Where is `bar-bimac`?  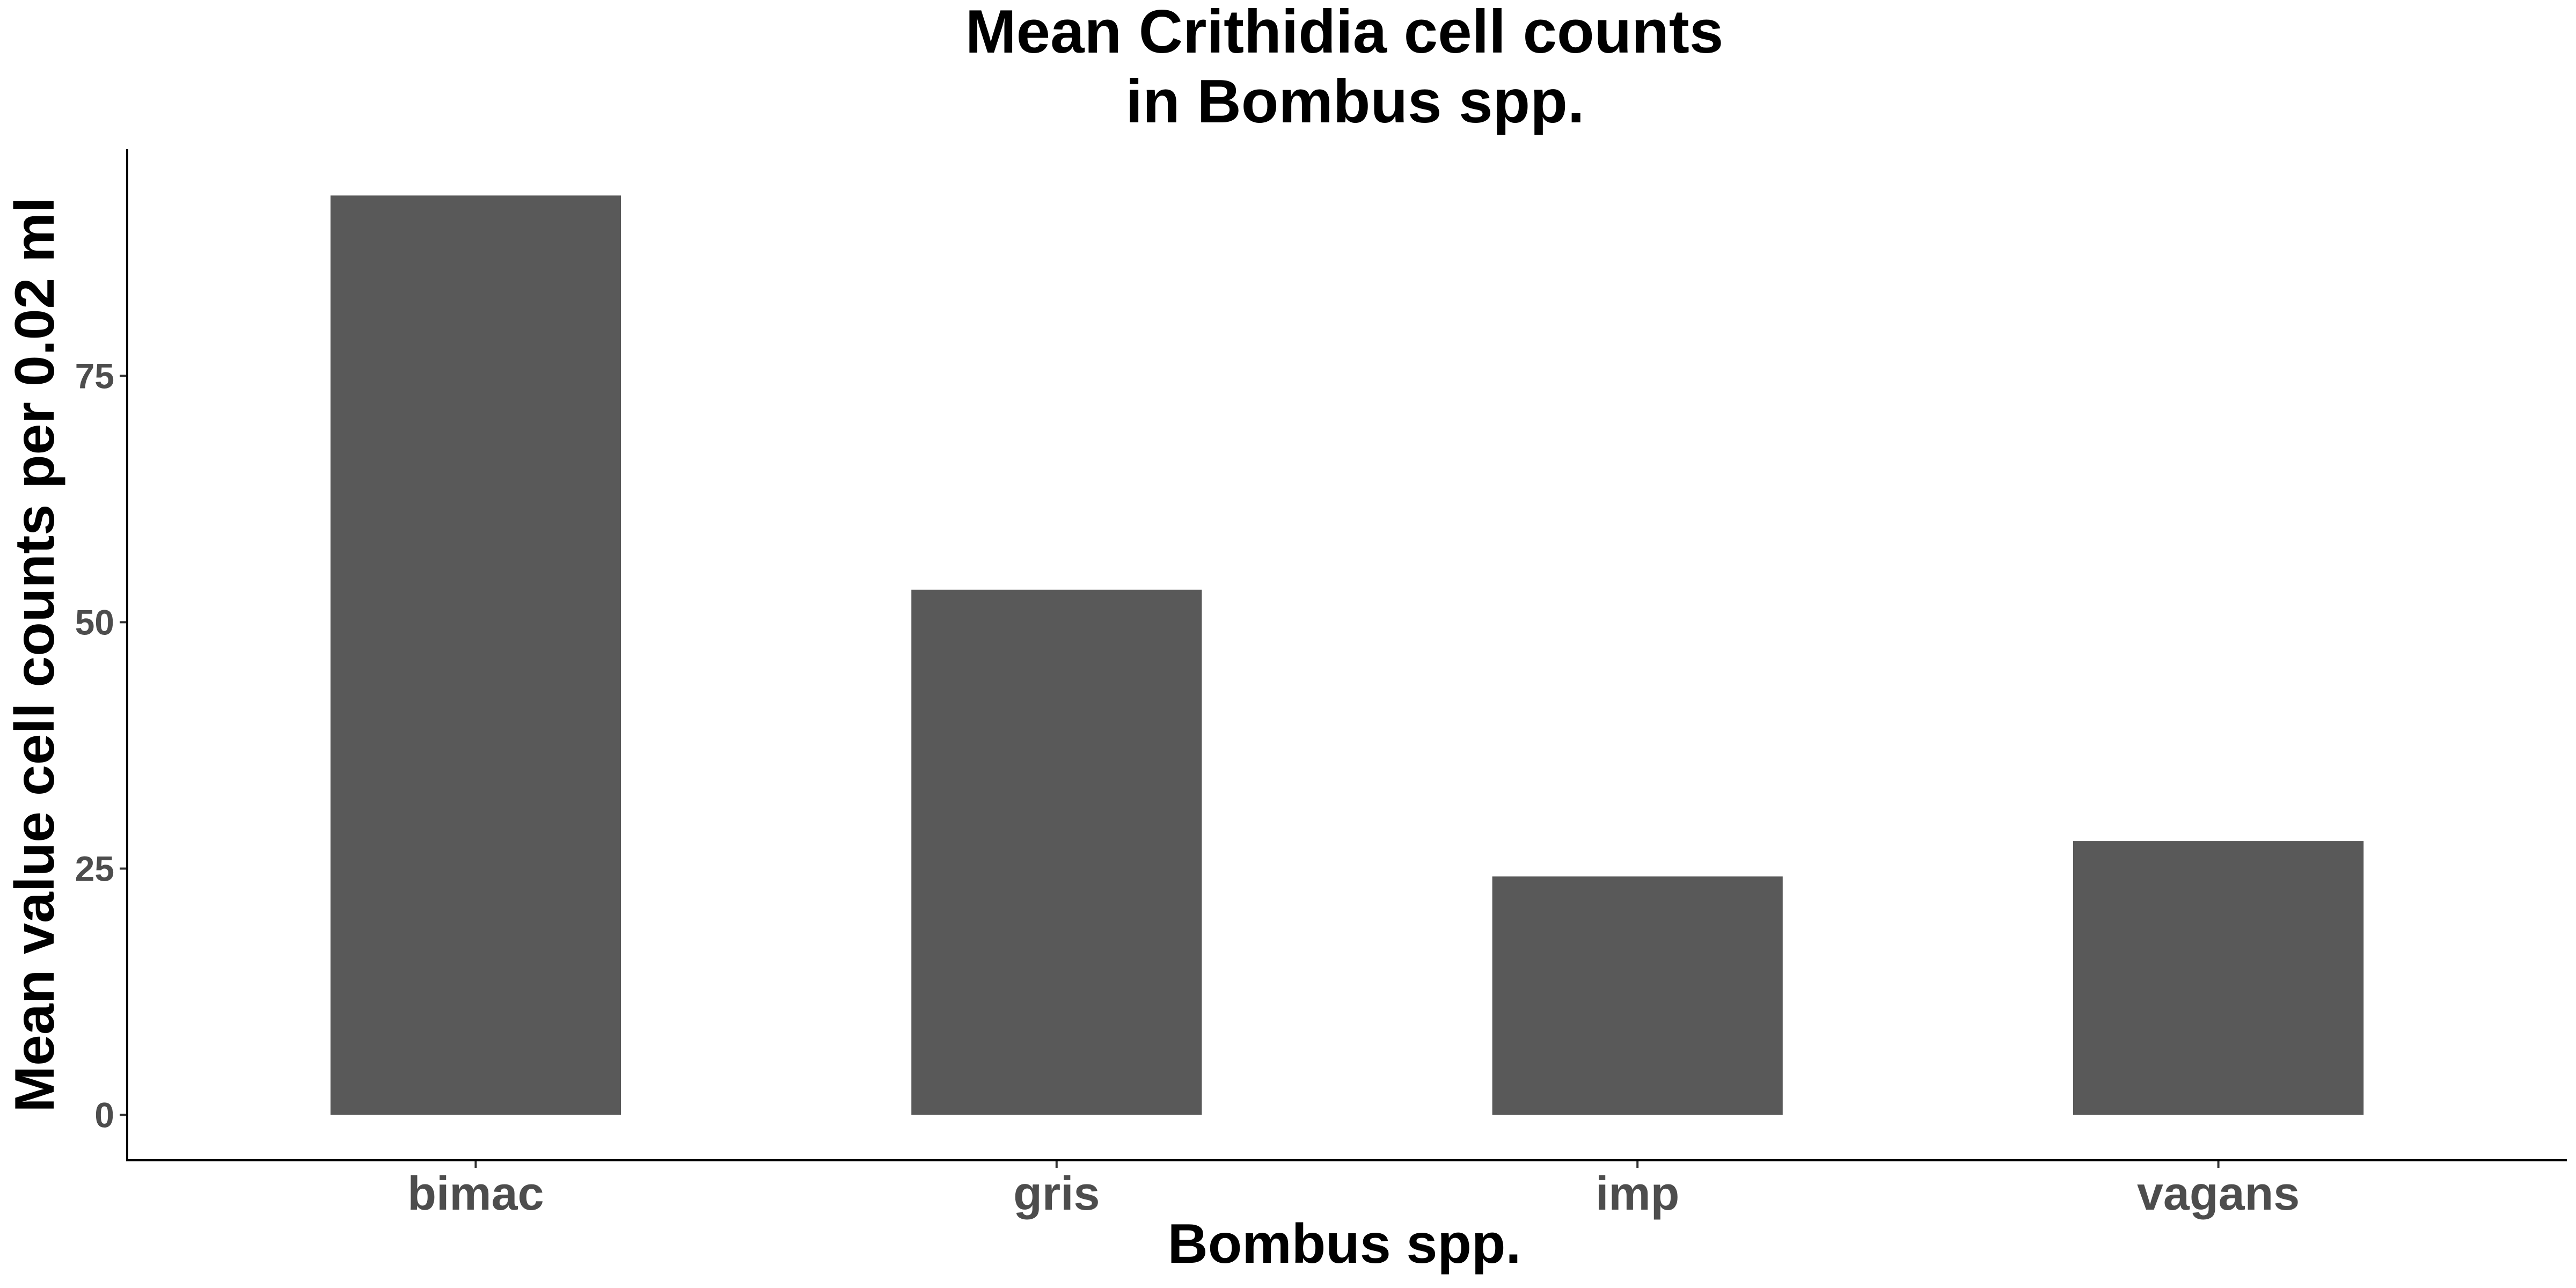 bar-bimac is located at coordinates (475, 655).